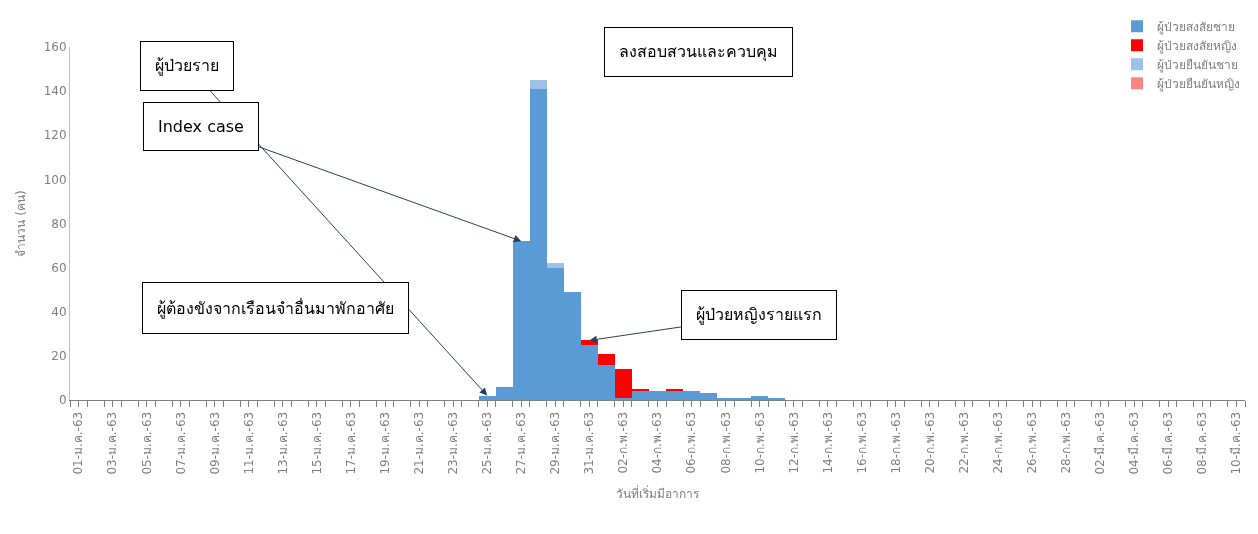 This screenshot has height=534, width=1258. Describe the element at coordinates (691, 442) in the screenshot. I see `x-tick-label: 06-ก.พ.-63` at that location.